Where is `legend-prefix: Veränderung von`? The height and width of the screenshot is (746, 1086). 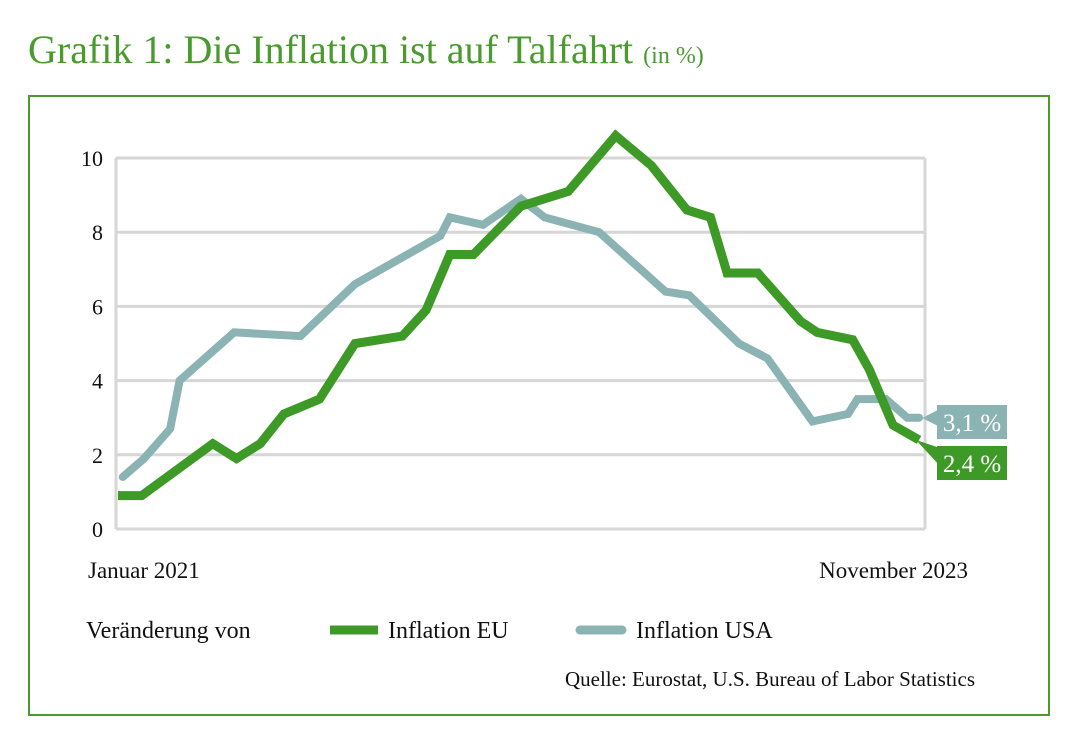 legend-prefix: Veränderung von is located at coordinates (168, 631).